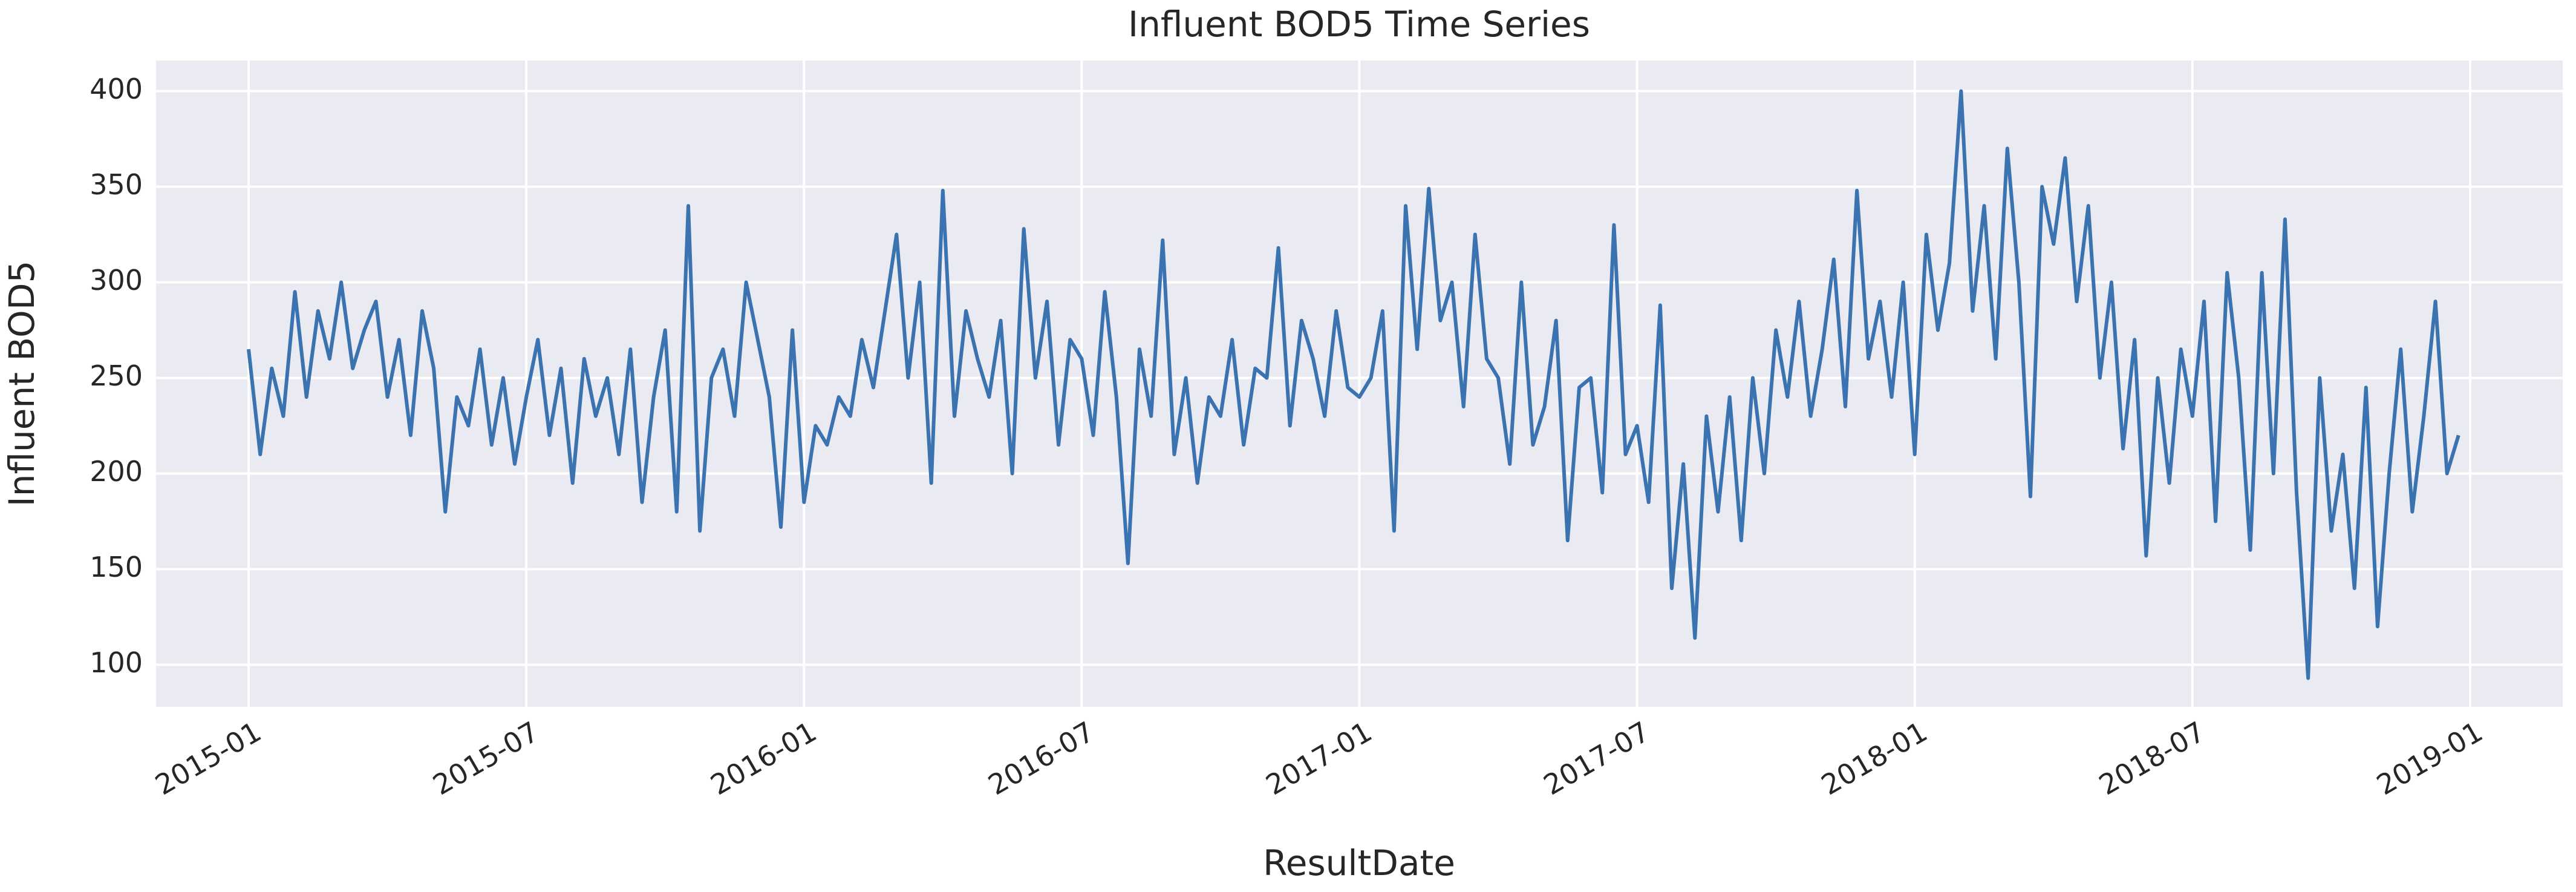 The width and height of the screenshot is (2576, 892). Describe the element at coordinates (116, 185) in the screenshot. I see `y-tick-label: 350` at that location.